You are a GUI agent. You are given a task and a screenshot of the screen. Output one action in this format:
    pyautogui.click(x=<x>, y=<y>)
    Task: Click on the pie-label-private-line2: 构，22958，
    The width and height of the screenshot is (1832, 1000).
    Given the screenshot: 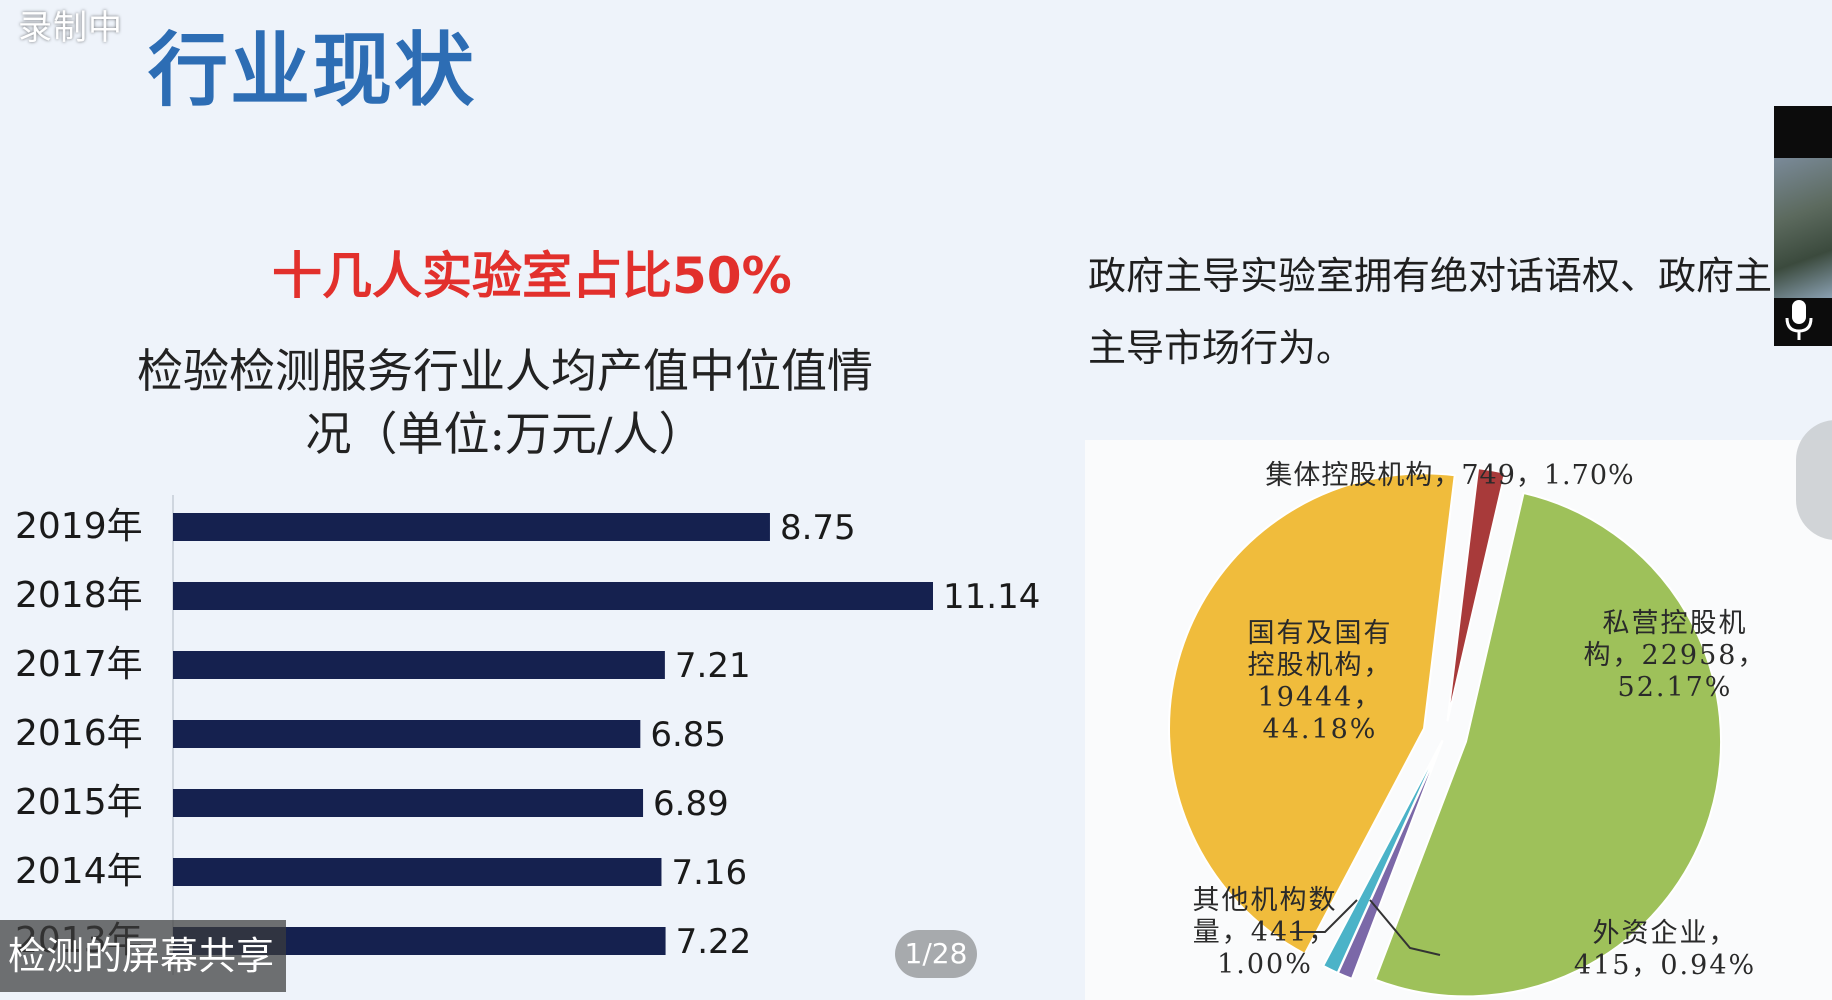 What is the action you would take?
    pyautogui.click(x=1675, y=655)
    